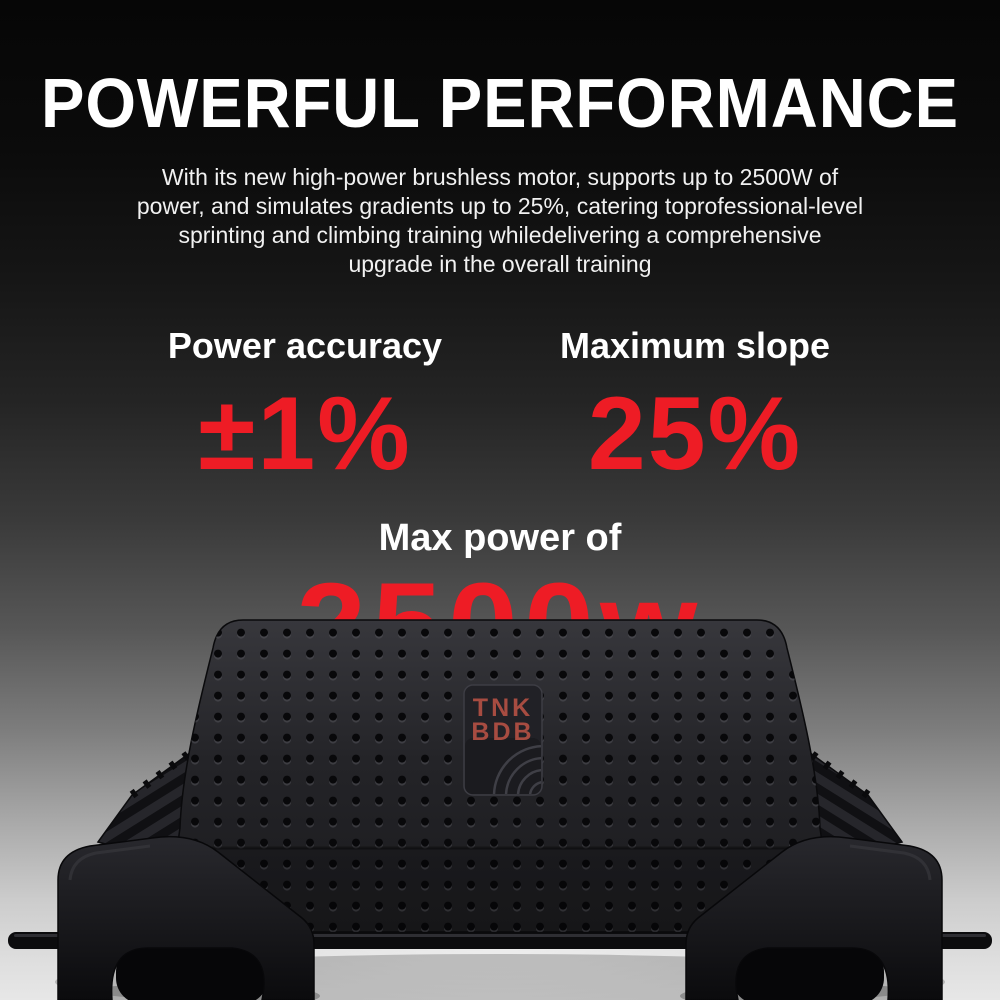 This screenshot has width=1000, height=1000. I want to click on brand-badge: TNK BDB, so click(503, 740).